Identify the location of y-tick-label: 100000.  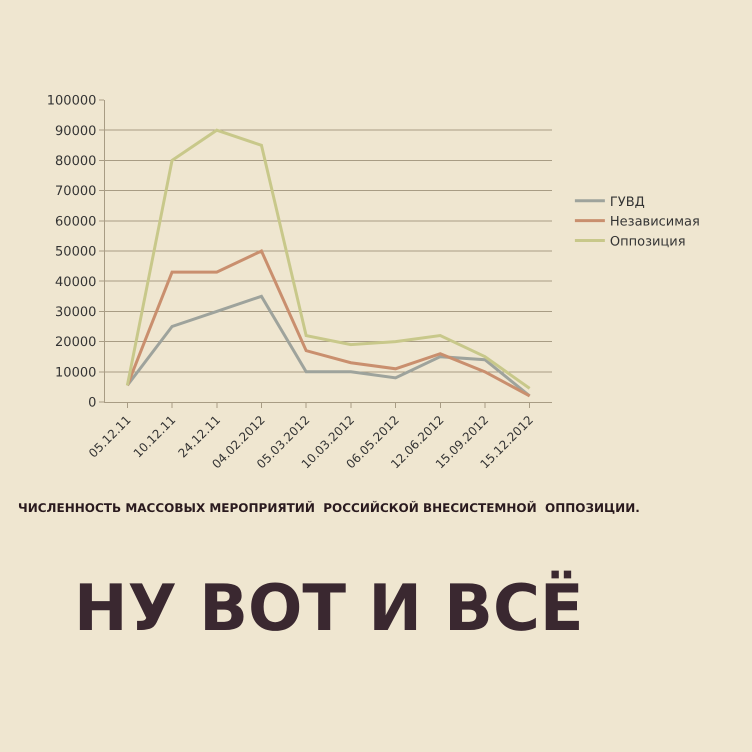
(71, 101).